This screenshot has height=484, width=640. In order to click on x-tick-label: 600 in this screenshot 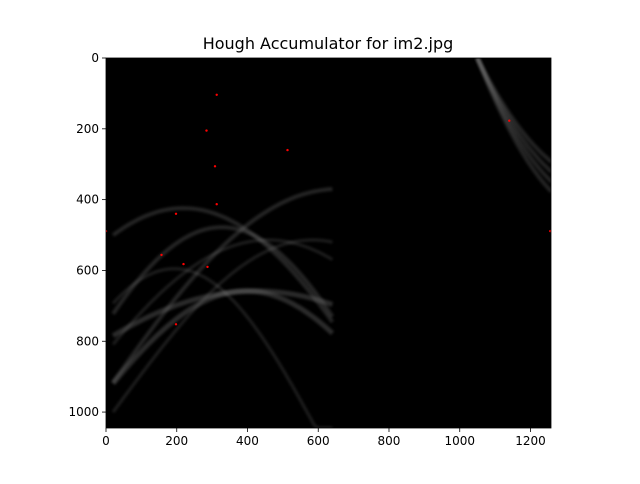, I will do `click(318, 441)`.